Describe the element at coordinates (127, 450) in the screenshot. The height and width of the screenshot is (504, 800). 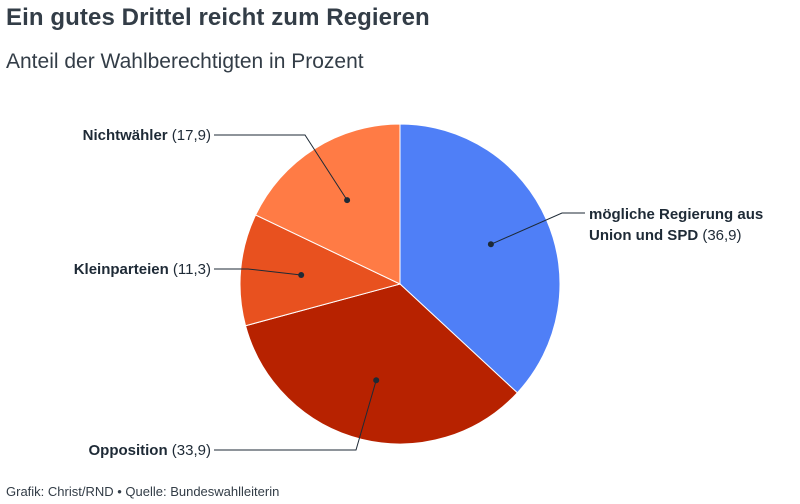
I see `slice-name: Opposition` at that location.